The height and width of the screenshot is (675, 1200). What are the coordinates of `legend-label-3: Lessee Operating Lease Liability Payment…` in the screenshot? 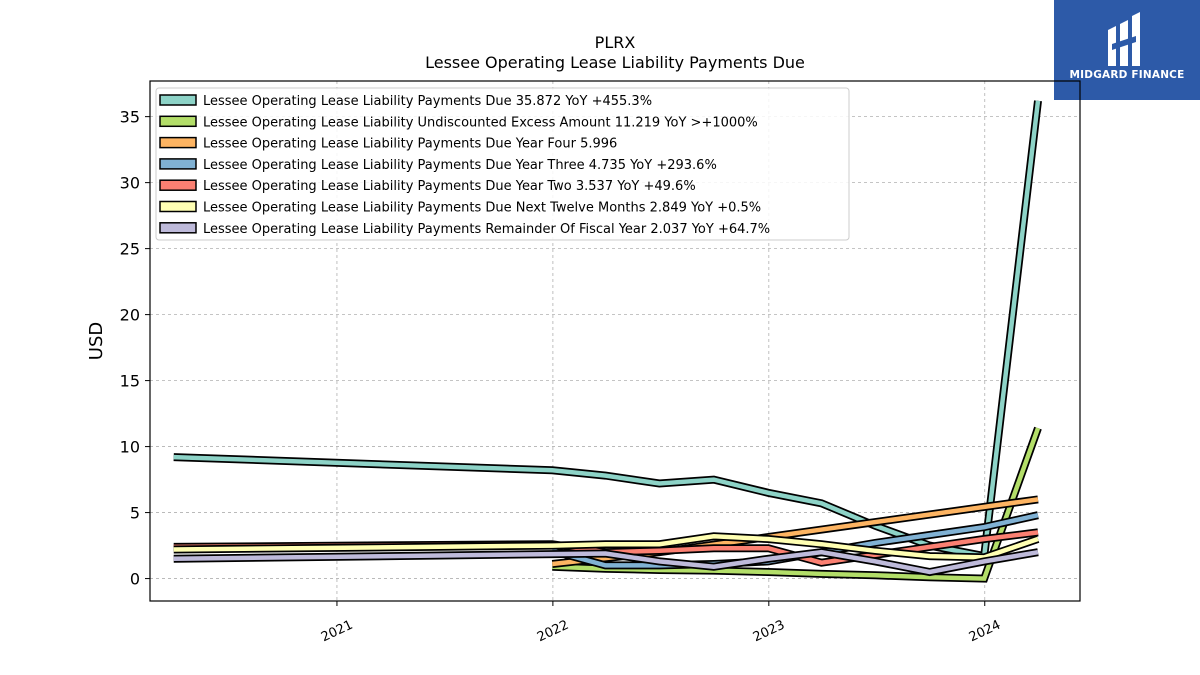 It's located at (460, 165).